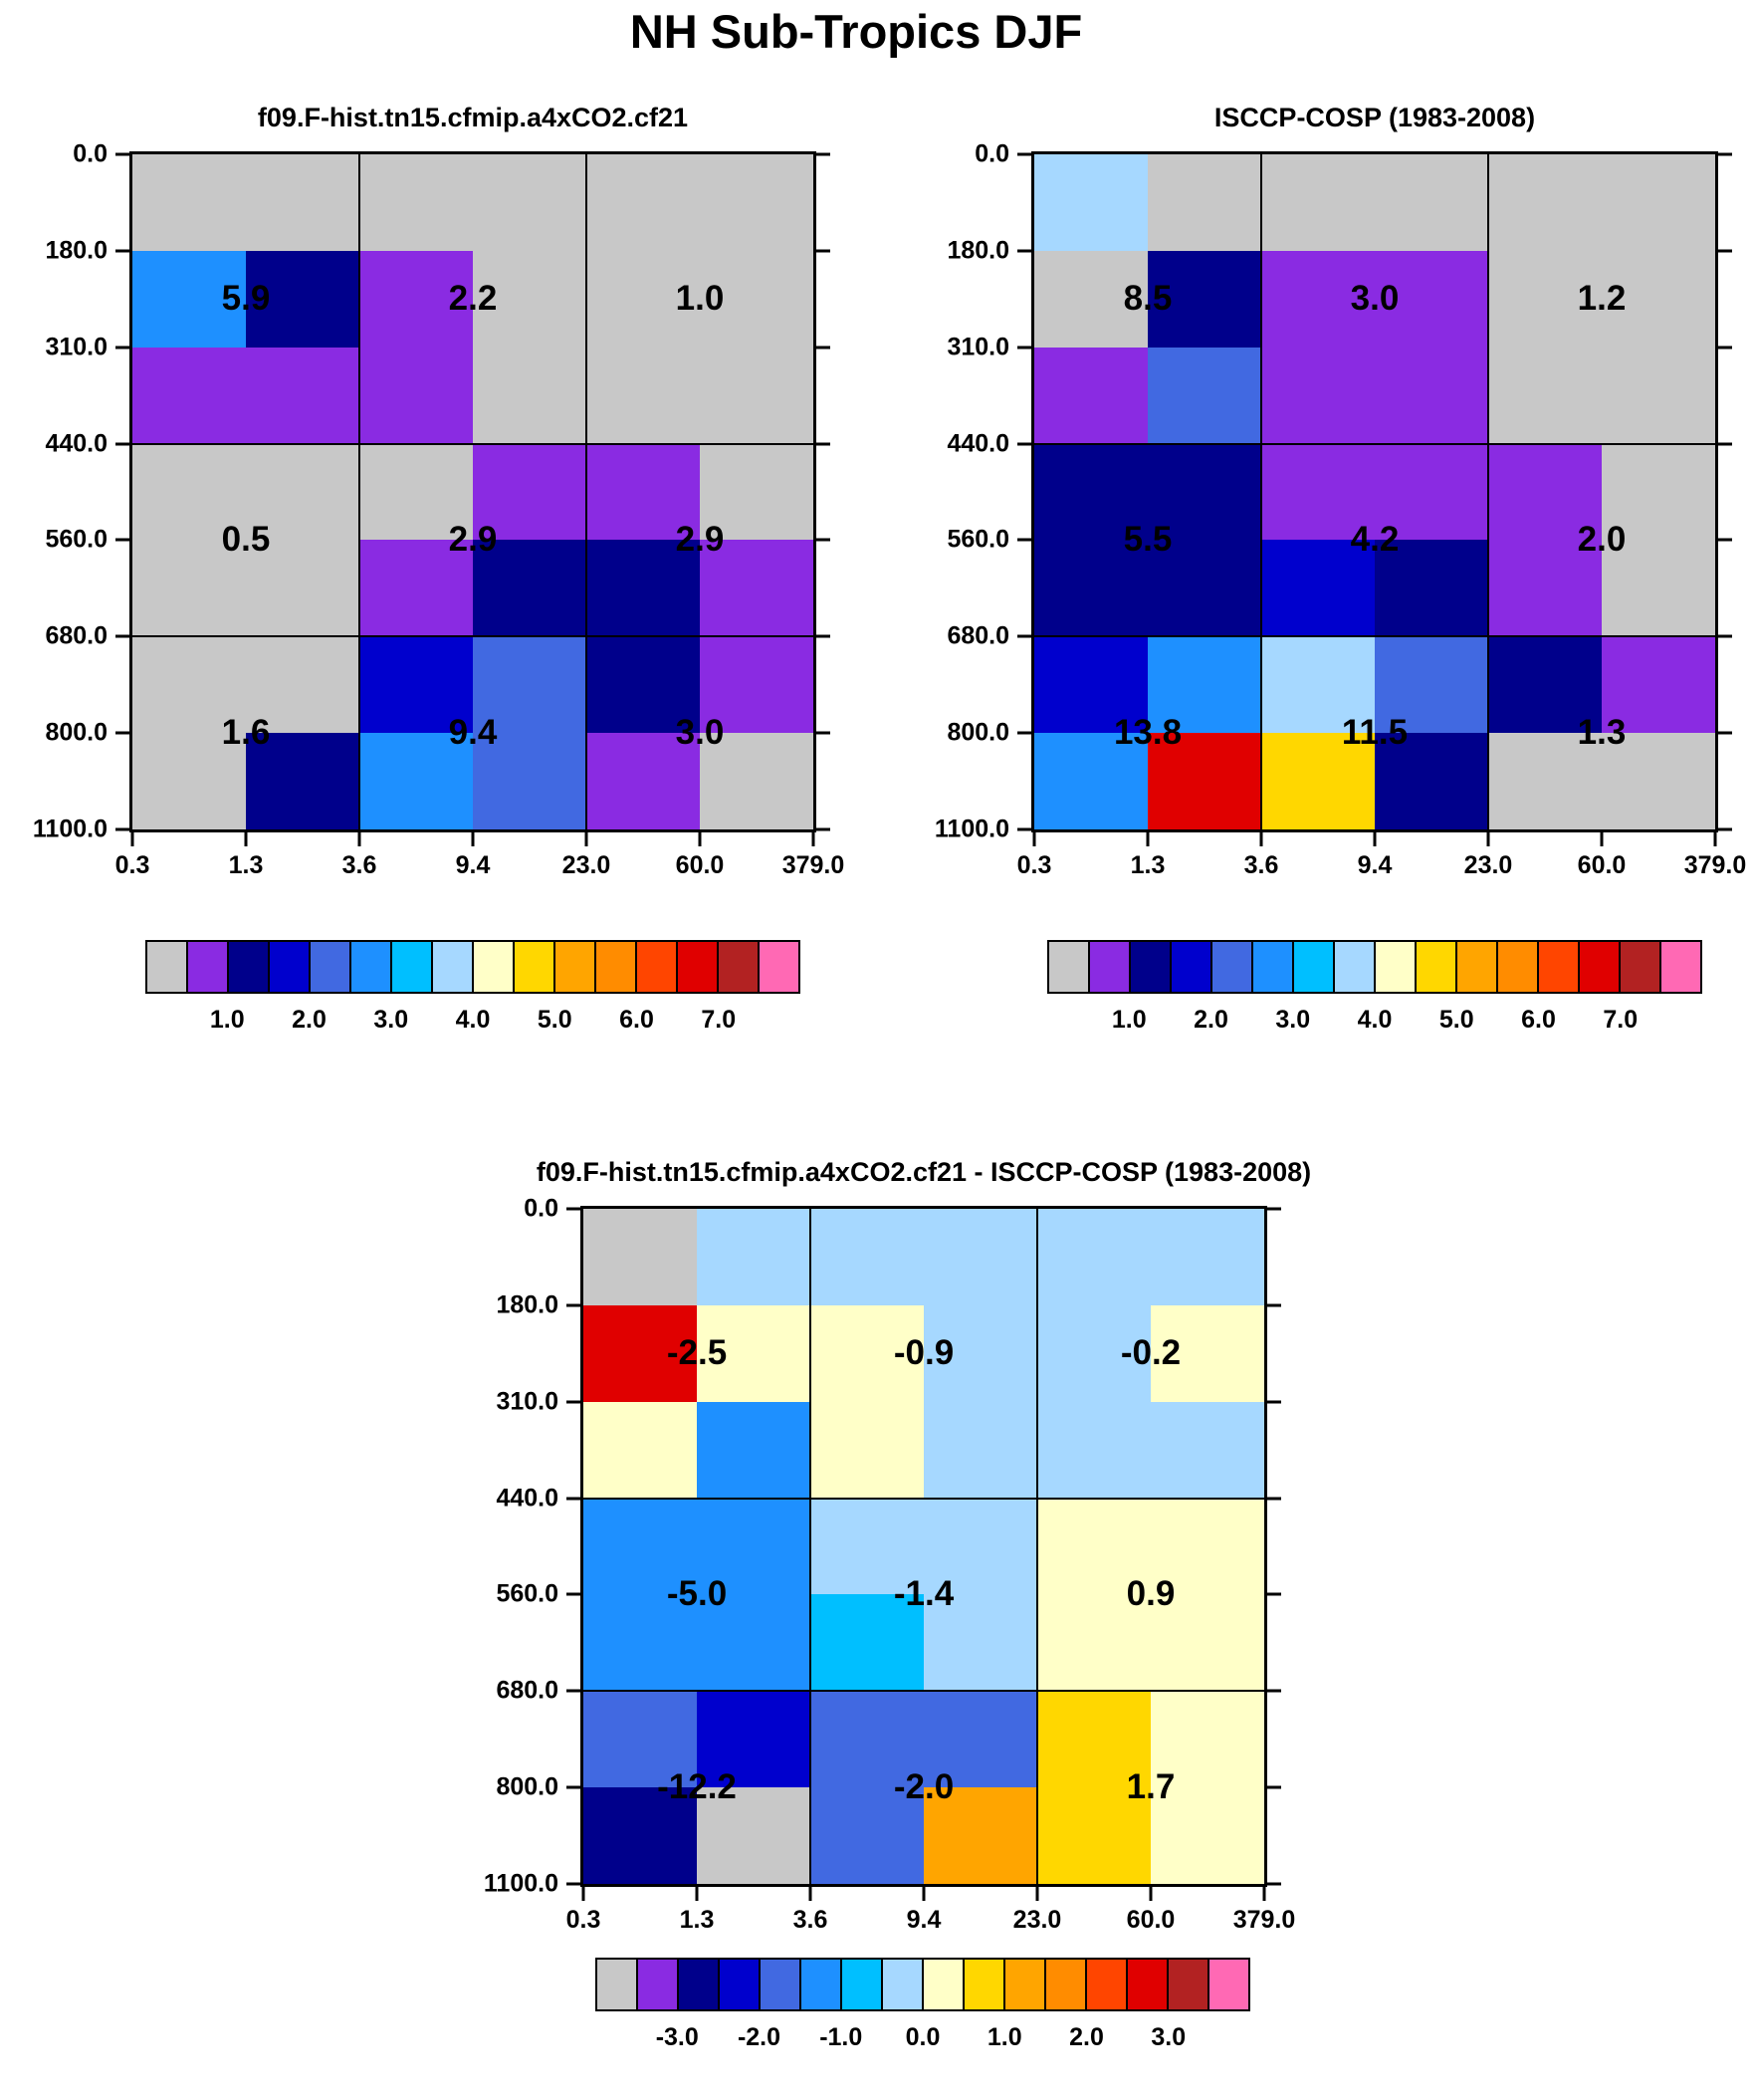 This screenshot has height=2100, width=1754. I want to click on y-axis-tick-label: 180.0, so click(76, 250).